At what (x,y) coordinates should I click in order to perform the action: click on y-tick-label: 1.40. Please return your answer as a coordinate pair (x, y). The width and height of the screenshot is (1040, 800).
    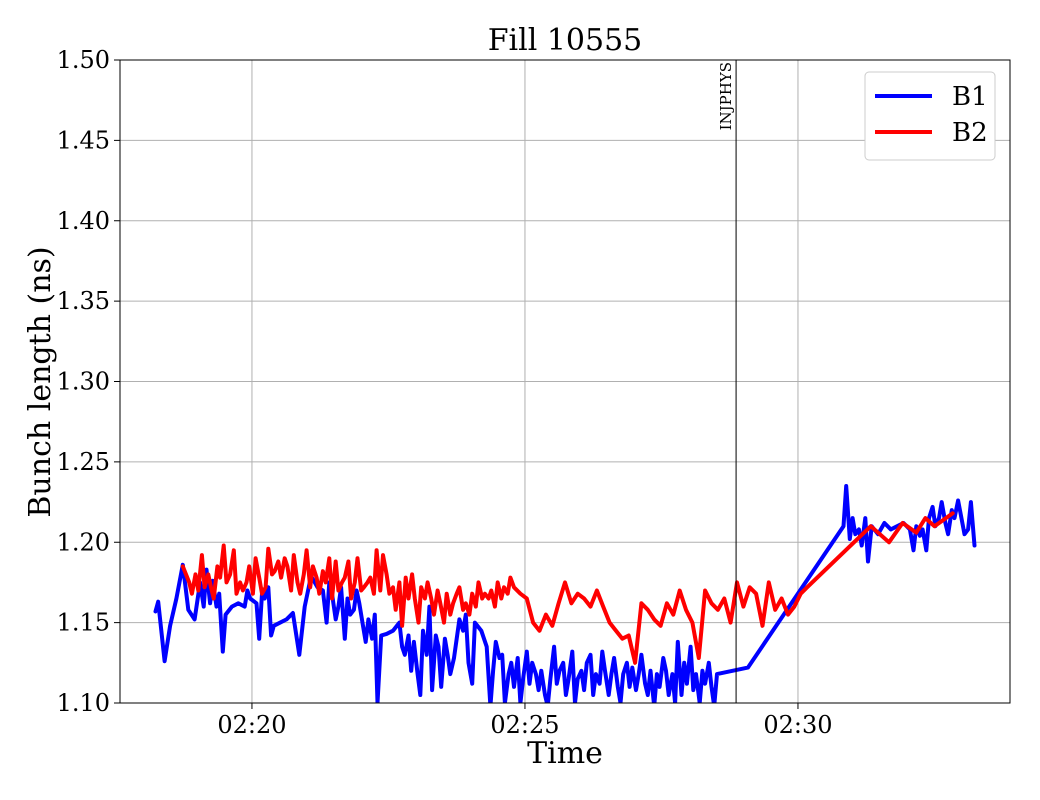
    Looking at the image, I should click on (83, 221).